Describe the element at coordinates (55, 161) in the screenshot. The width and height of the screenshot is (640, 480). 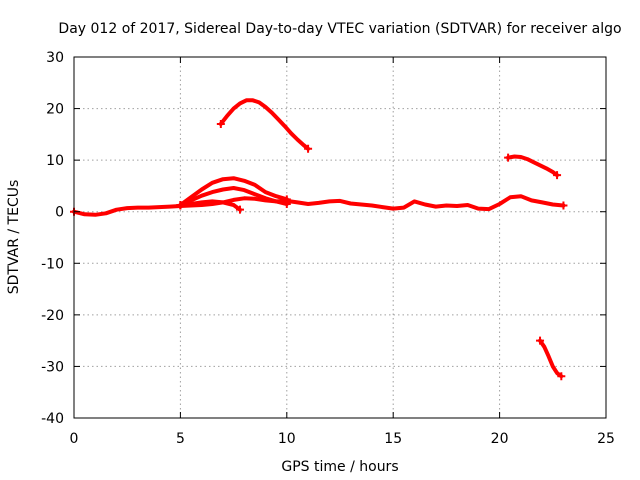
I see `y-tick-label: 10` at that location.